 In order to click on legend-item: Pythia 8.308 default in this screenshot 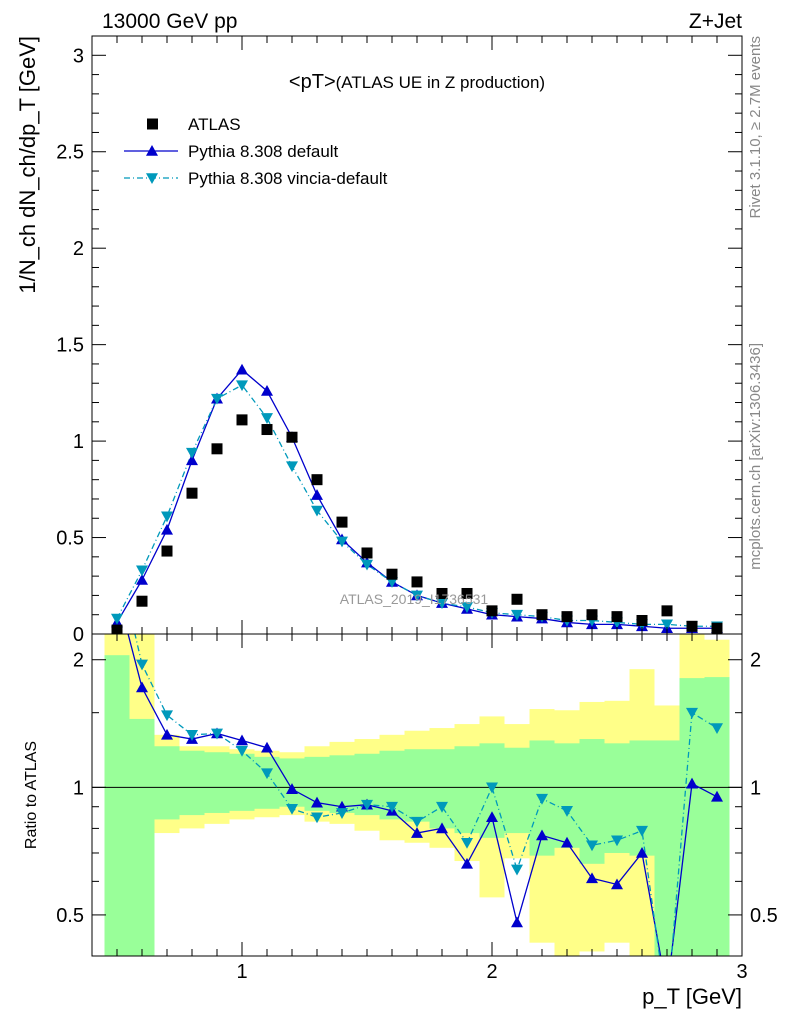, I will do `click(231, 151)`.